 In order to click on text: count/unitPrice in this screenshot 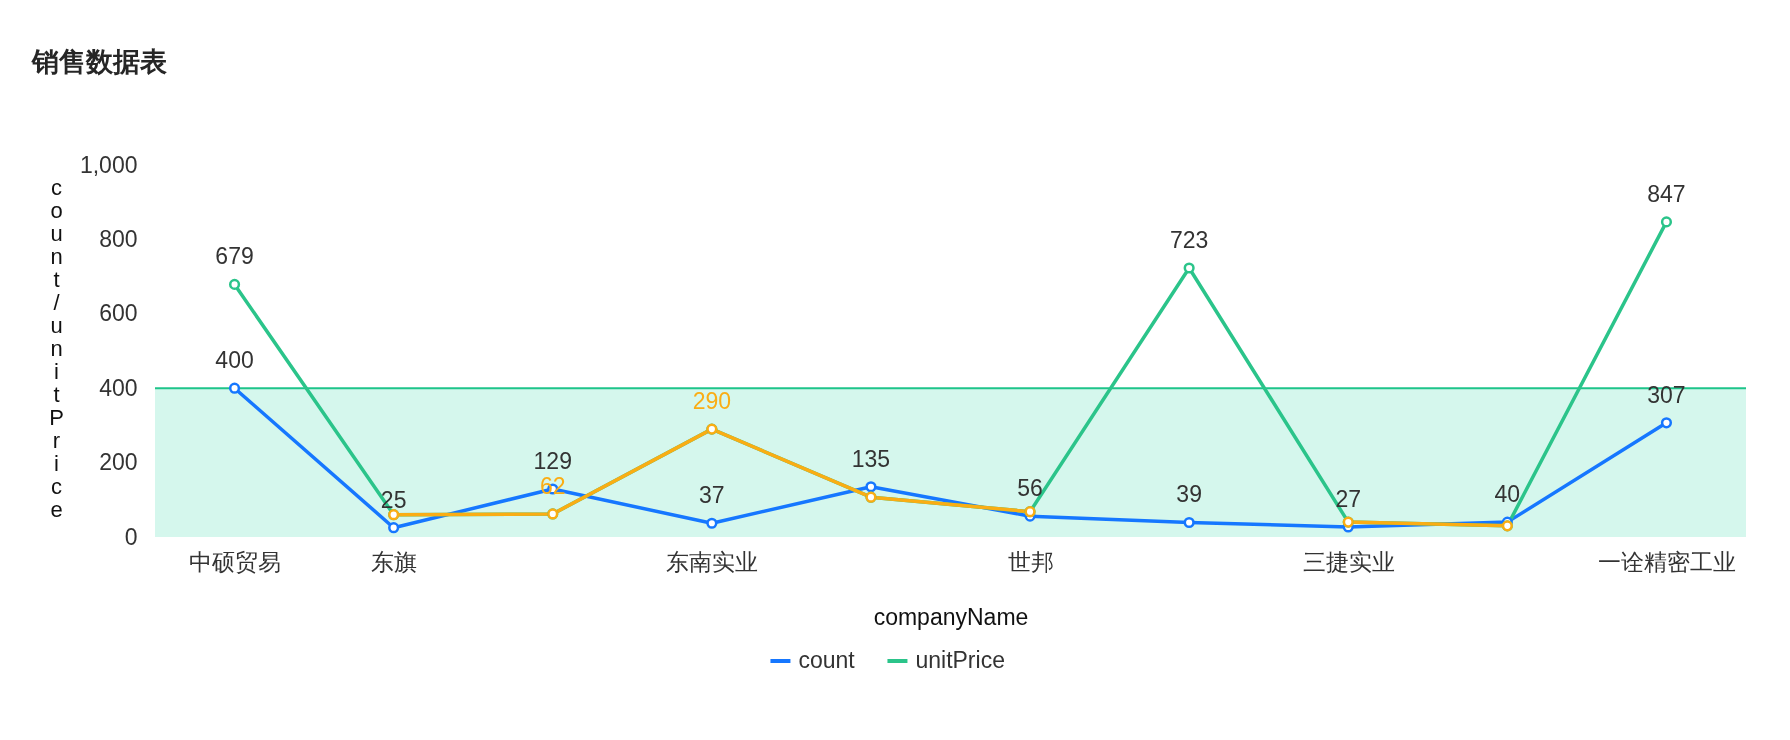, I will do `click(56, 348)`.